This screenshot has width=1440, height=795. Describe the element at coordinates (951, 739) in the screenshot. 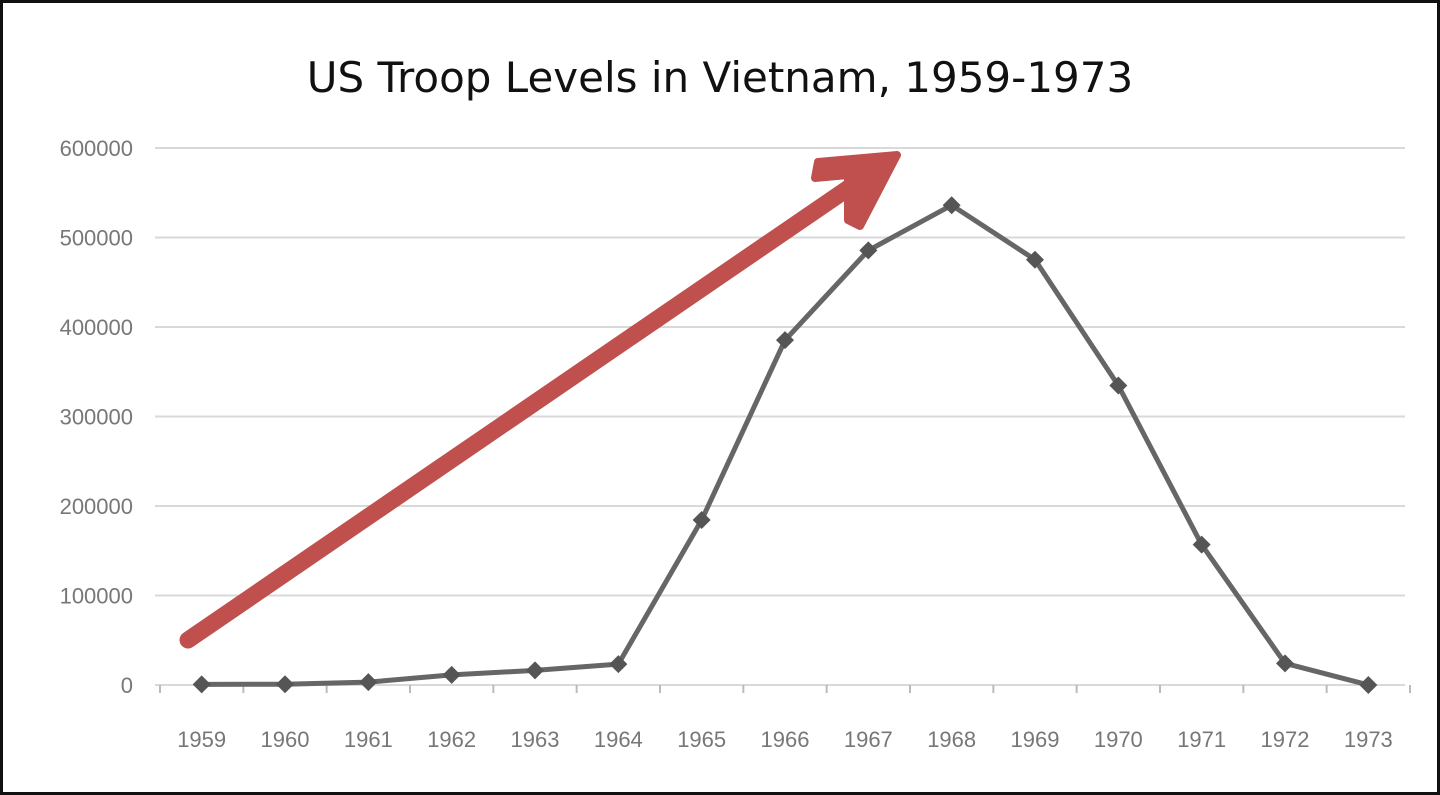

I see `x-tick-label: 1968` at that location.